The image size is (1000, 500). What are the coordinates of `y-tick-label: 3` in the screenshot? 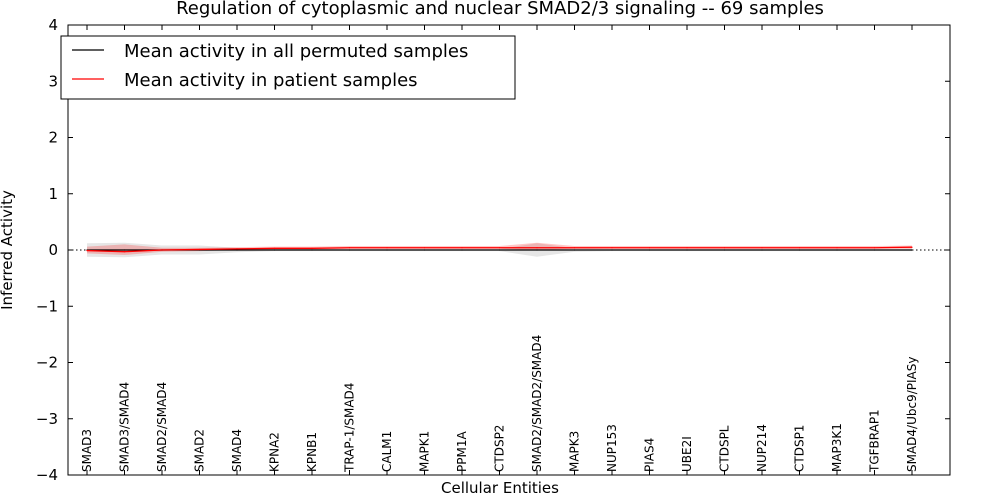 It's located at (53, 81).